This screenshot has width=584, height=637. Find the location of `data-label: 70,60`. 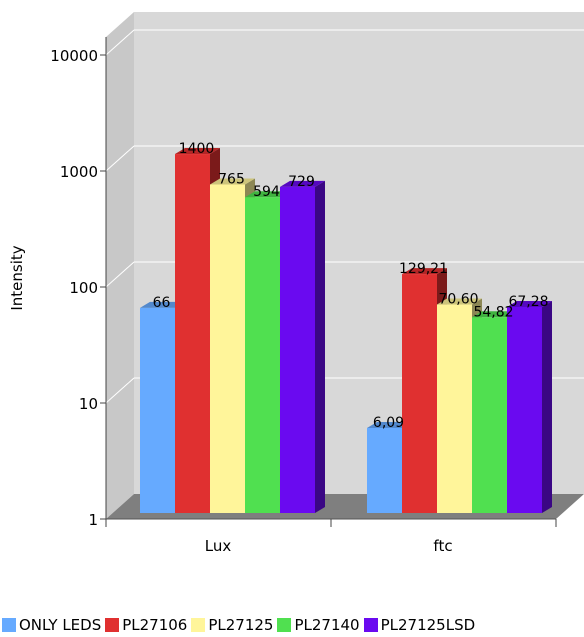

data-label: 70,60 is located at coordinates (458, 300).